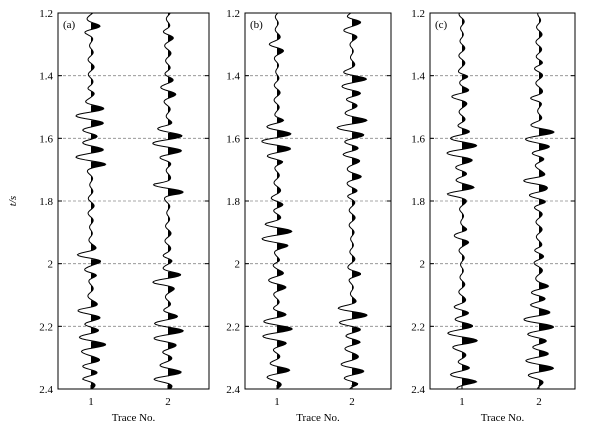 The height and width of the screenshot is (430, 597). I want to click on y-axis-title: t/s, so click(13, 201).